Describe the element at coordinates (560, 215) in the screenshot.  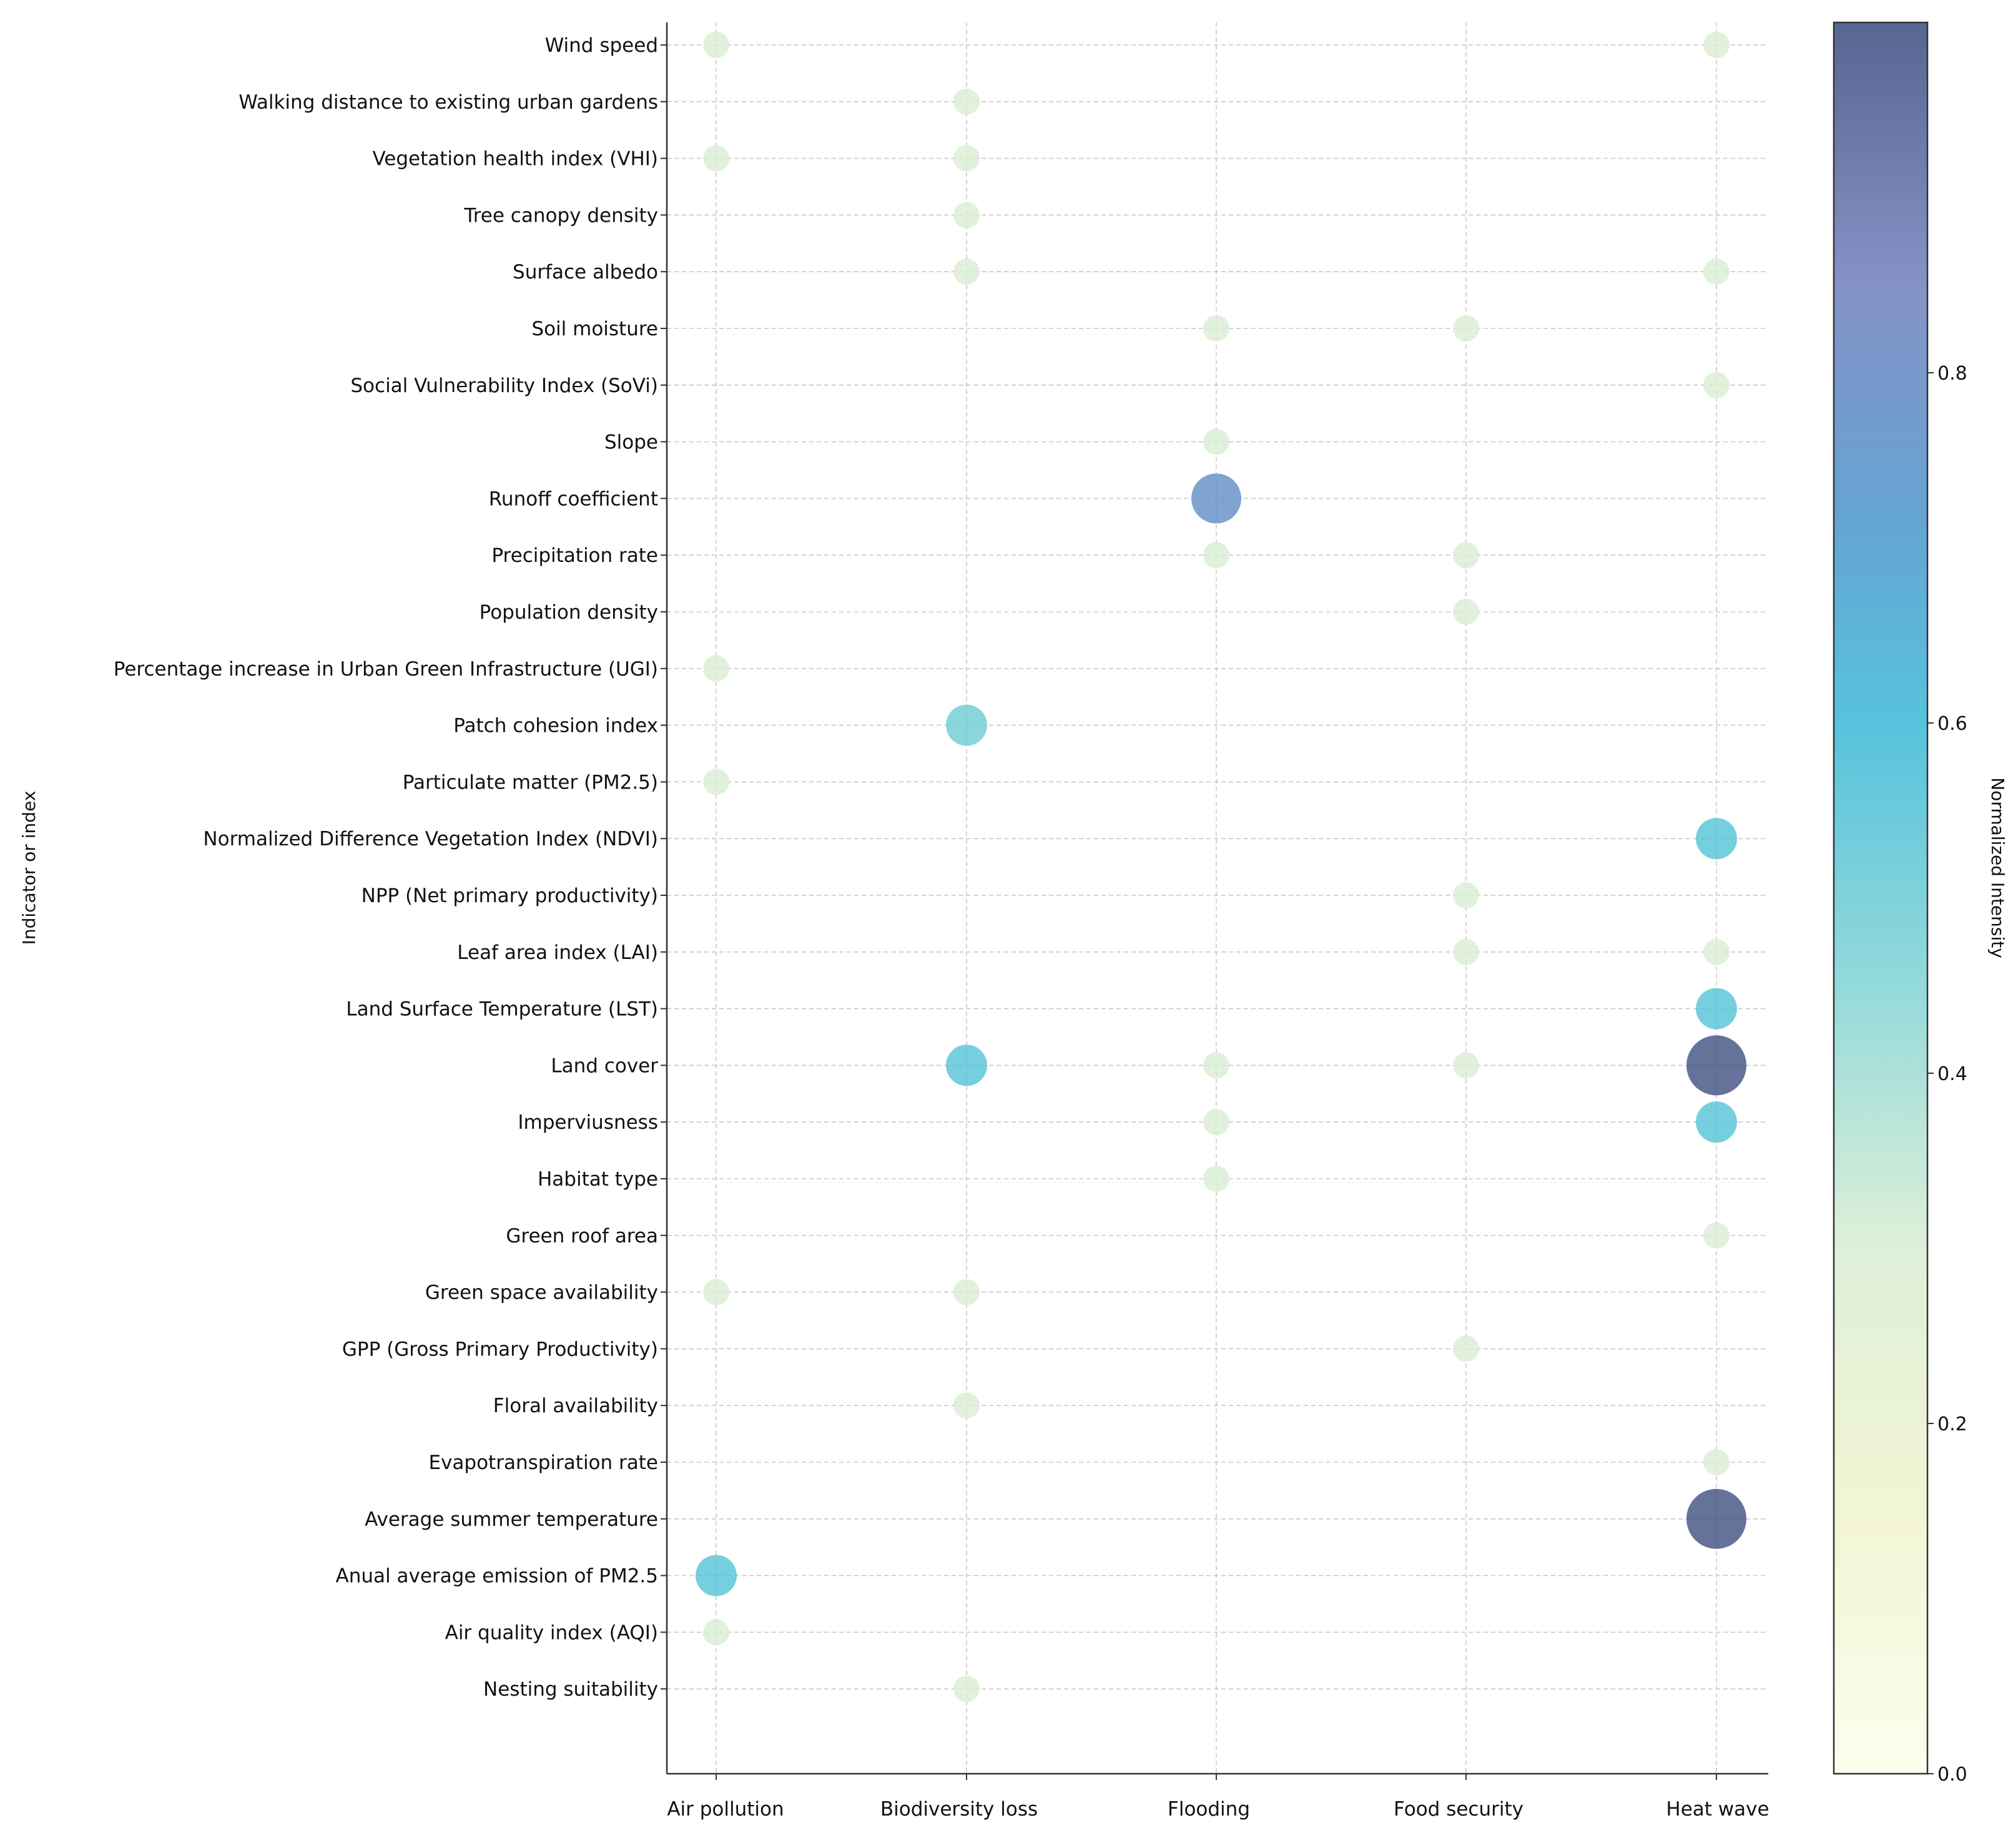
I see `y-tick-label: Tree canopy density` at that location.